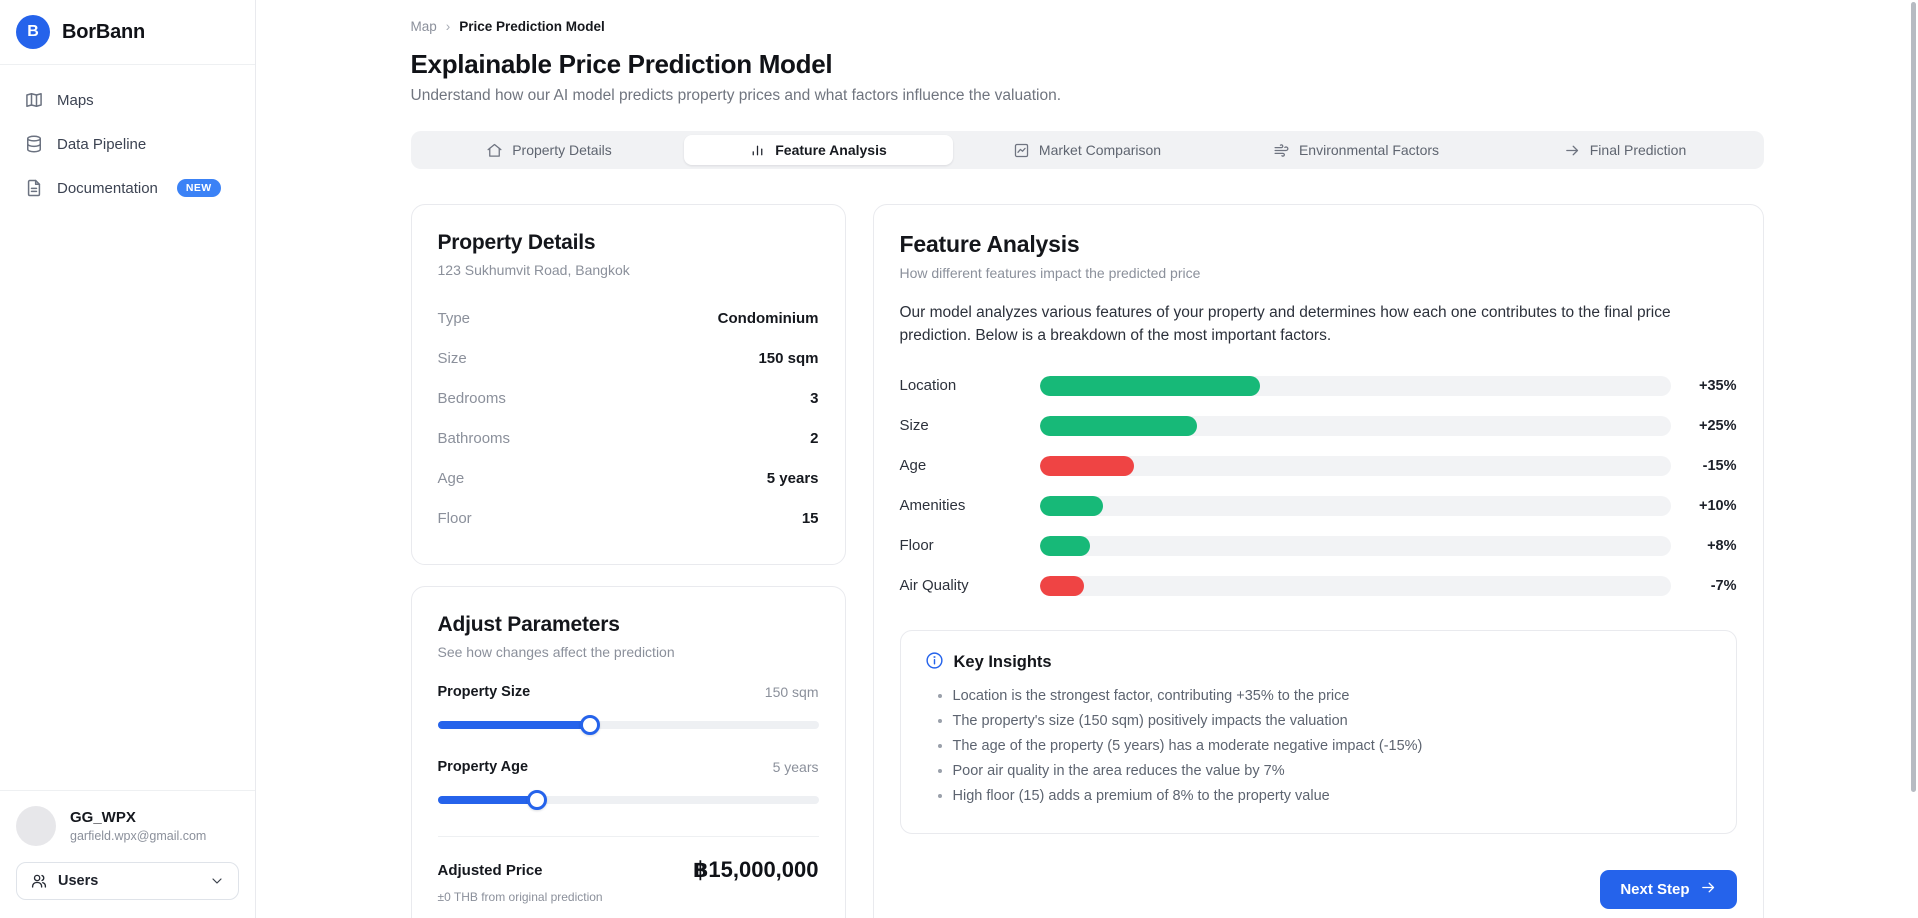 Image resolution: width=1918 pixels, height=918 pixels. I want to click on map-icon, so click(34, 100).